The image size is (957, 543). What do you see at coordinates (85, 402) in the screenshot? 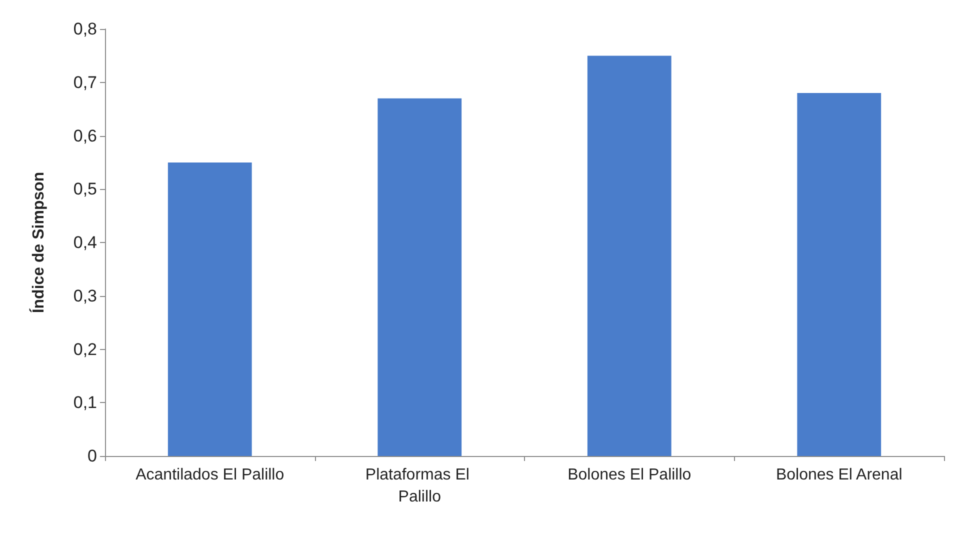
I see `y-tick-label: 0,1` at bounding box center [85, 402].